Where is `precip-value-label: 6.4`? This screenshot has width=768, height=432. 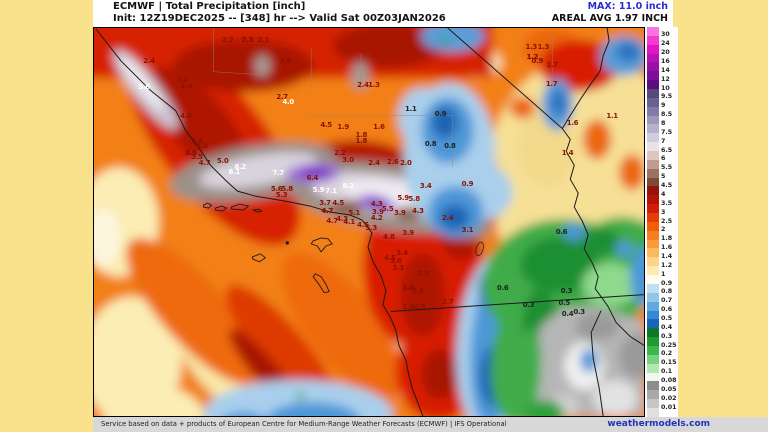
precip-value-label: 6.4 is located at coordinates (312, 178).